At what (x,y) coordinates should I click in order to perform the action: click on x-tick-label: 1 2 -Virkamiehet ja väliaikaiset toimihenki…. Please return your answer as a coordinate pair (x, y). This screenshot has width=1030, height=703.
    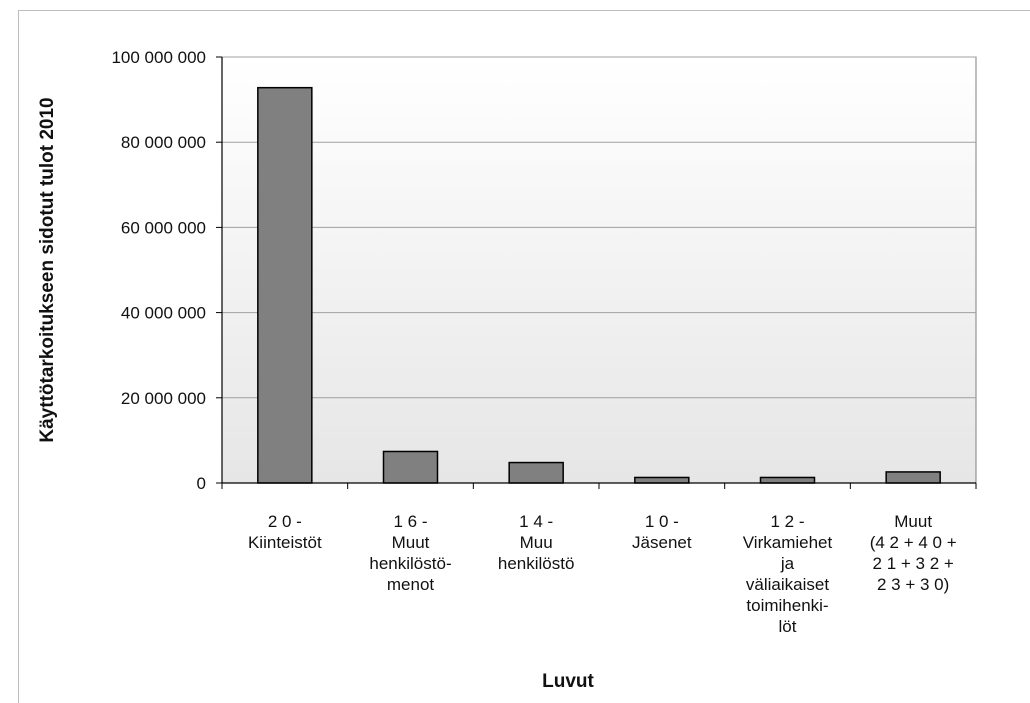
    Looking at the image, I should click on (788, 574).